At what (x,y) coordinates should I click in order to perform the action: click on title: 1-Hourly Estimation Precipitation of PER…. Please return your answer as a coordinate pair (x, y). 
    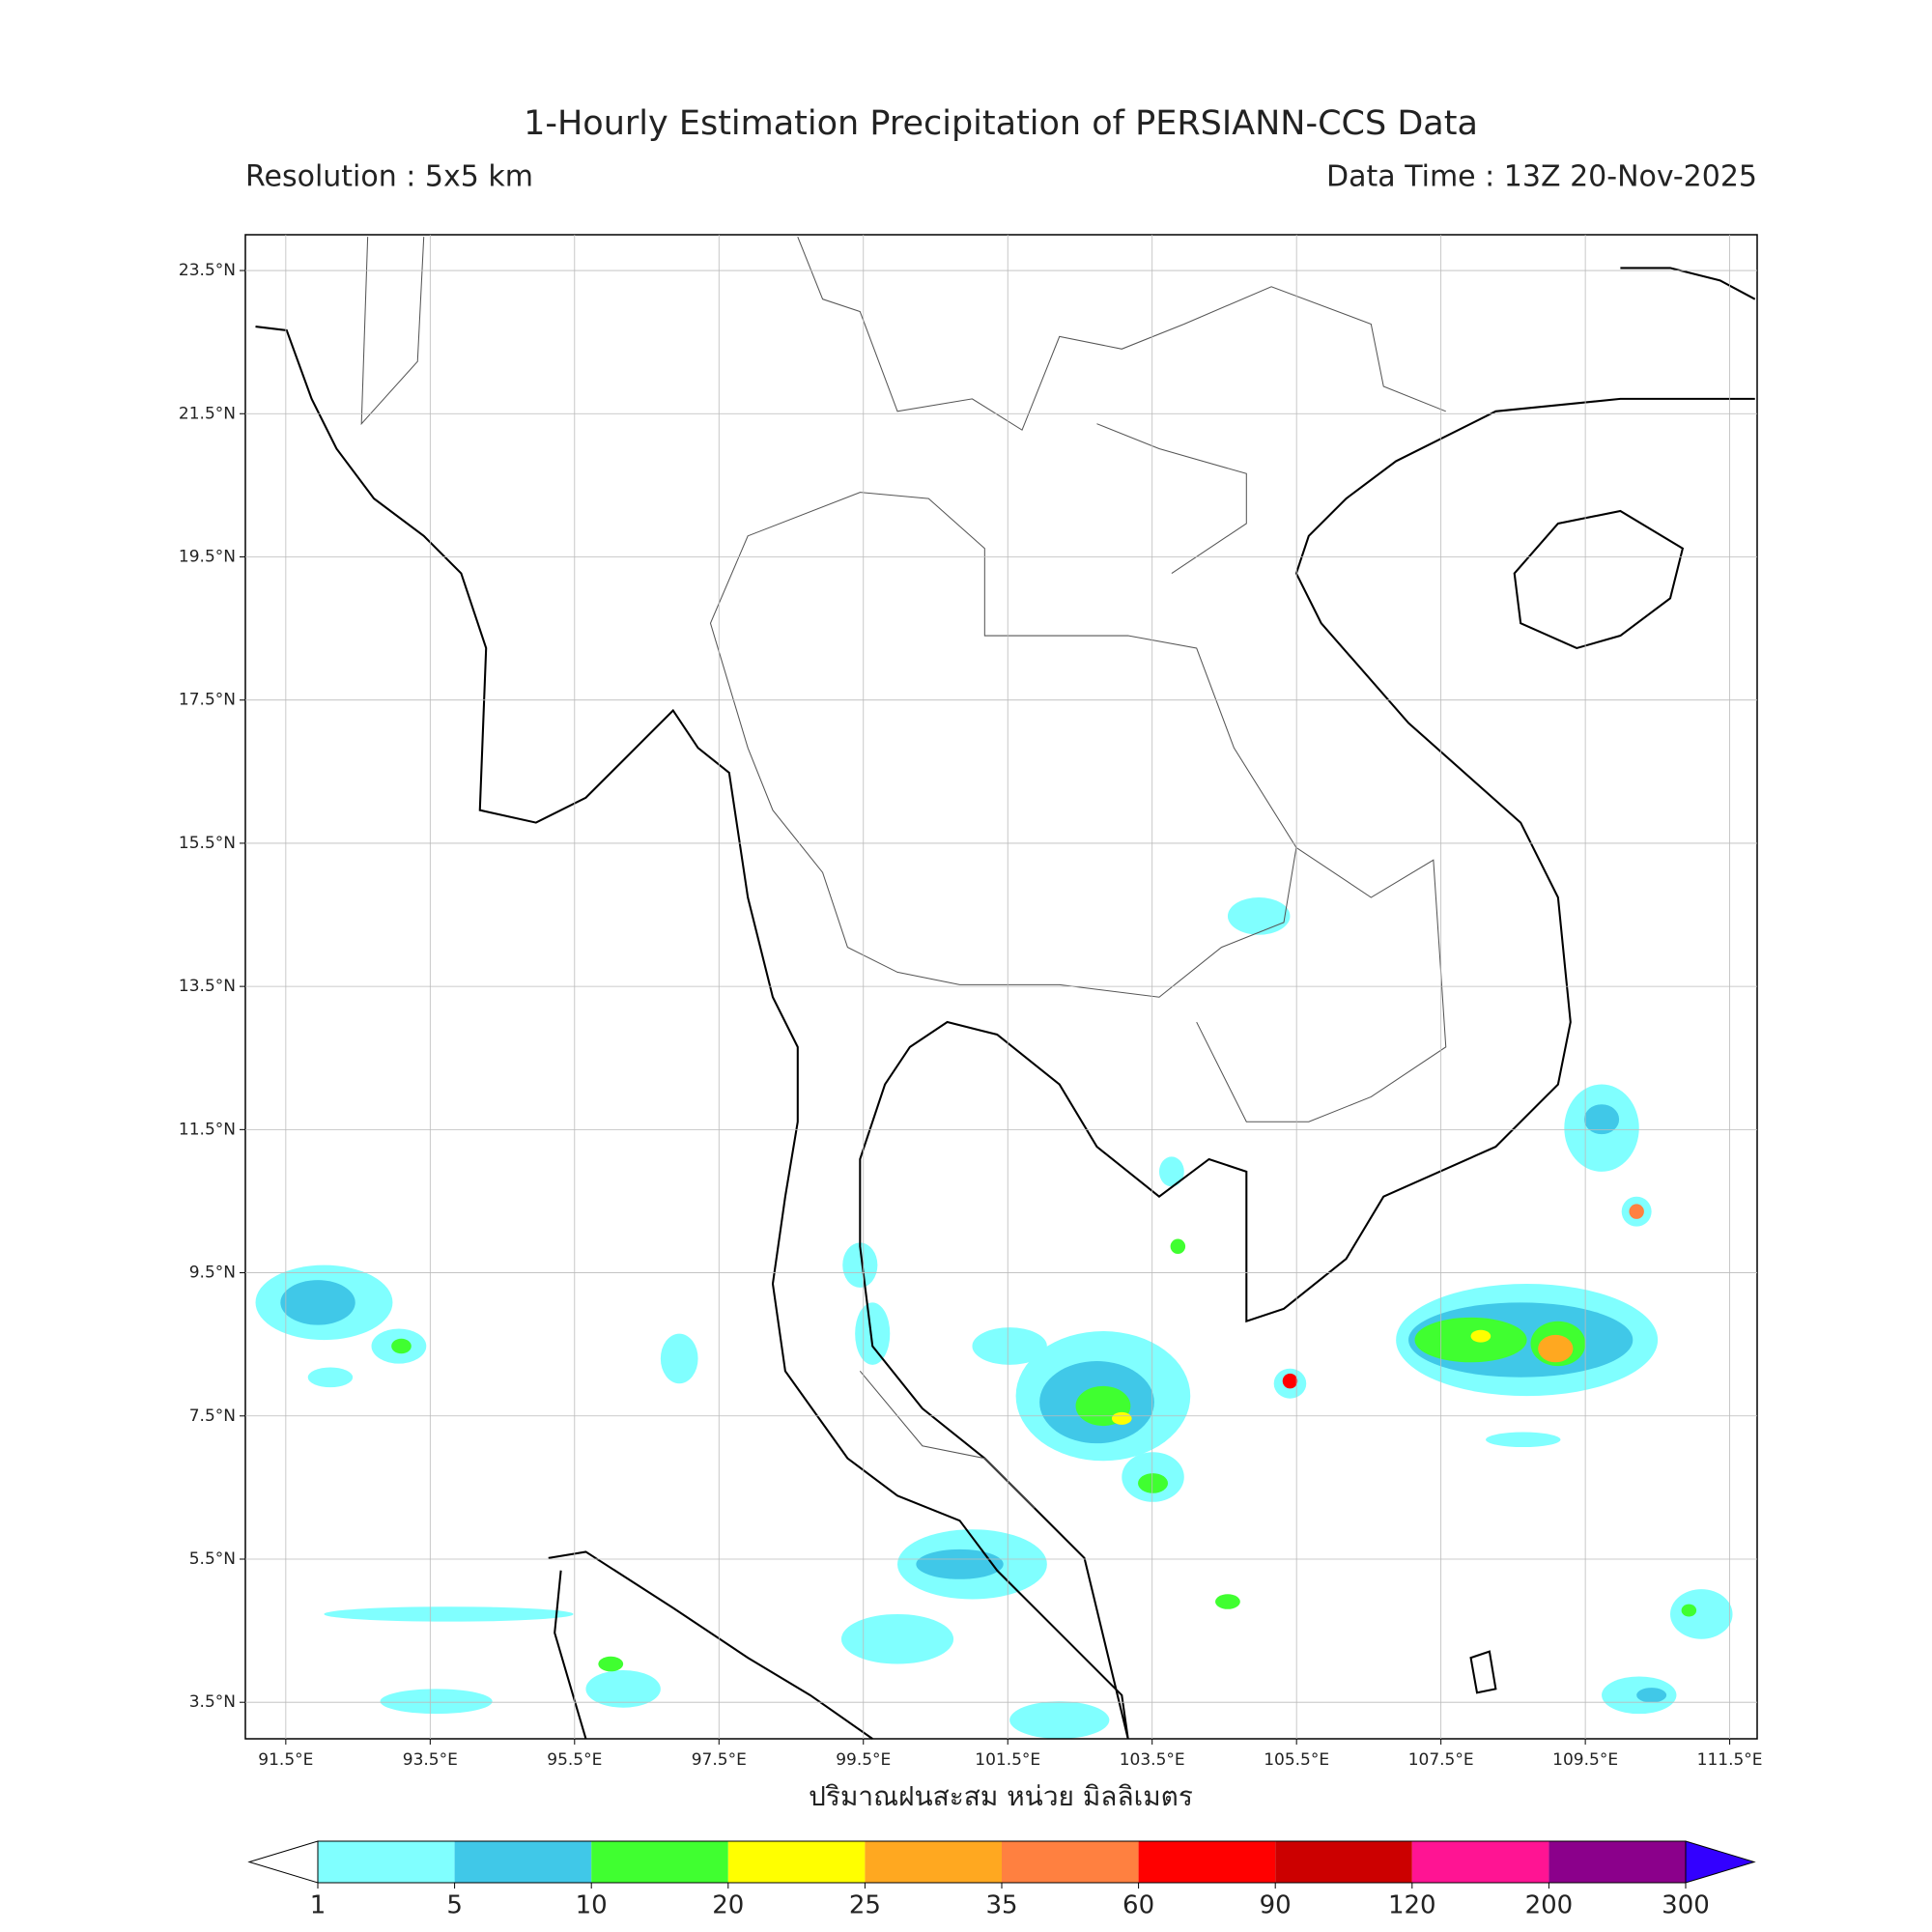
    Looking at the image, I should click on (1001, 123).